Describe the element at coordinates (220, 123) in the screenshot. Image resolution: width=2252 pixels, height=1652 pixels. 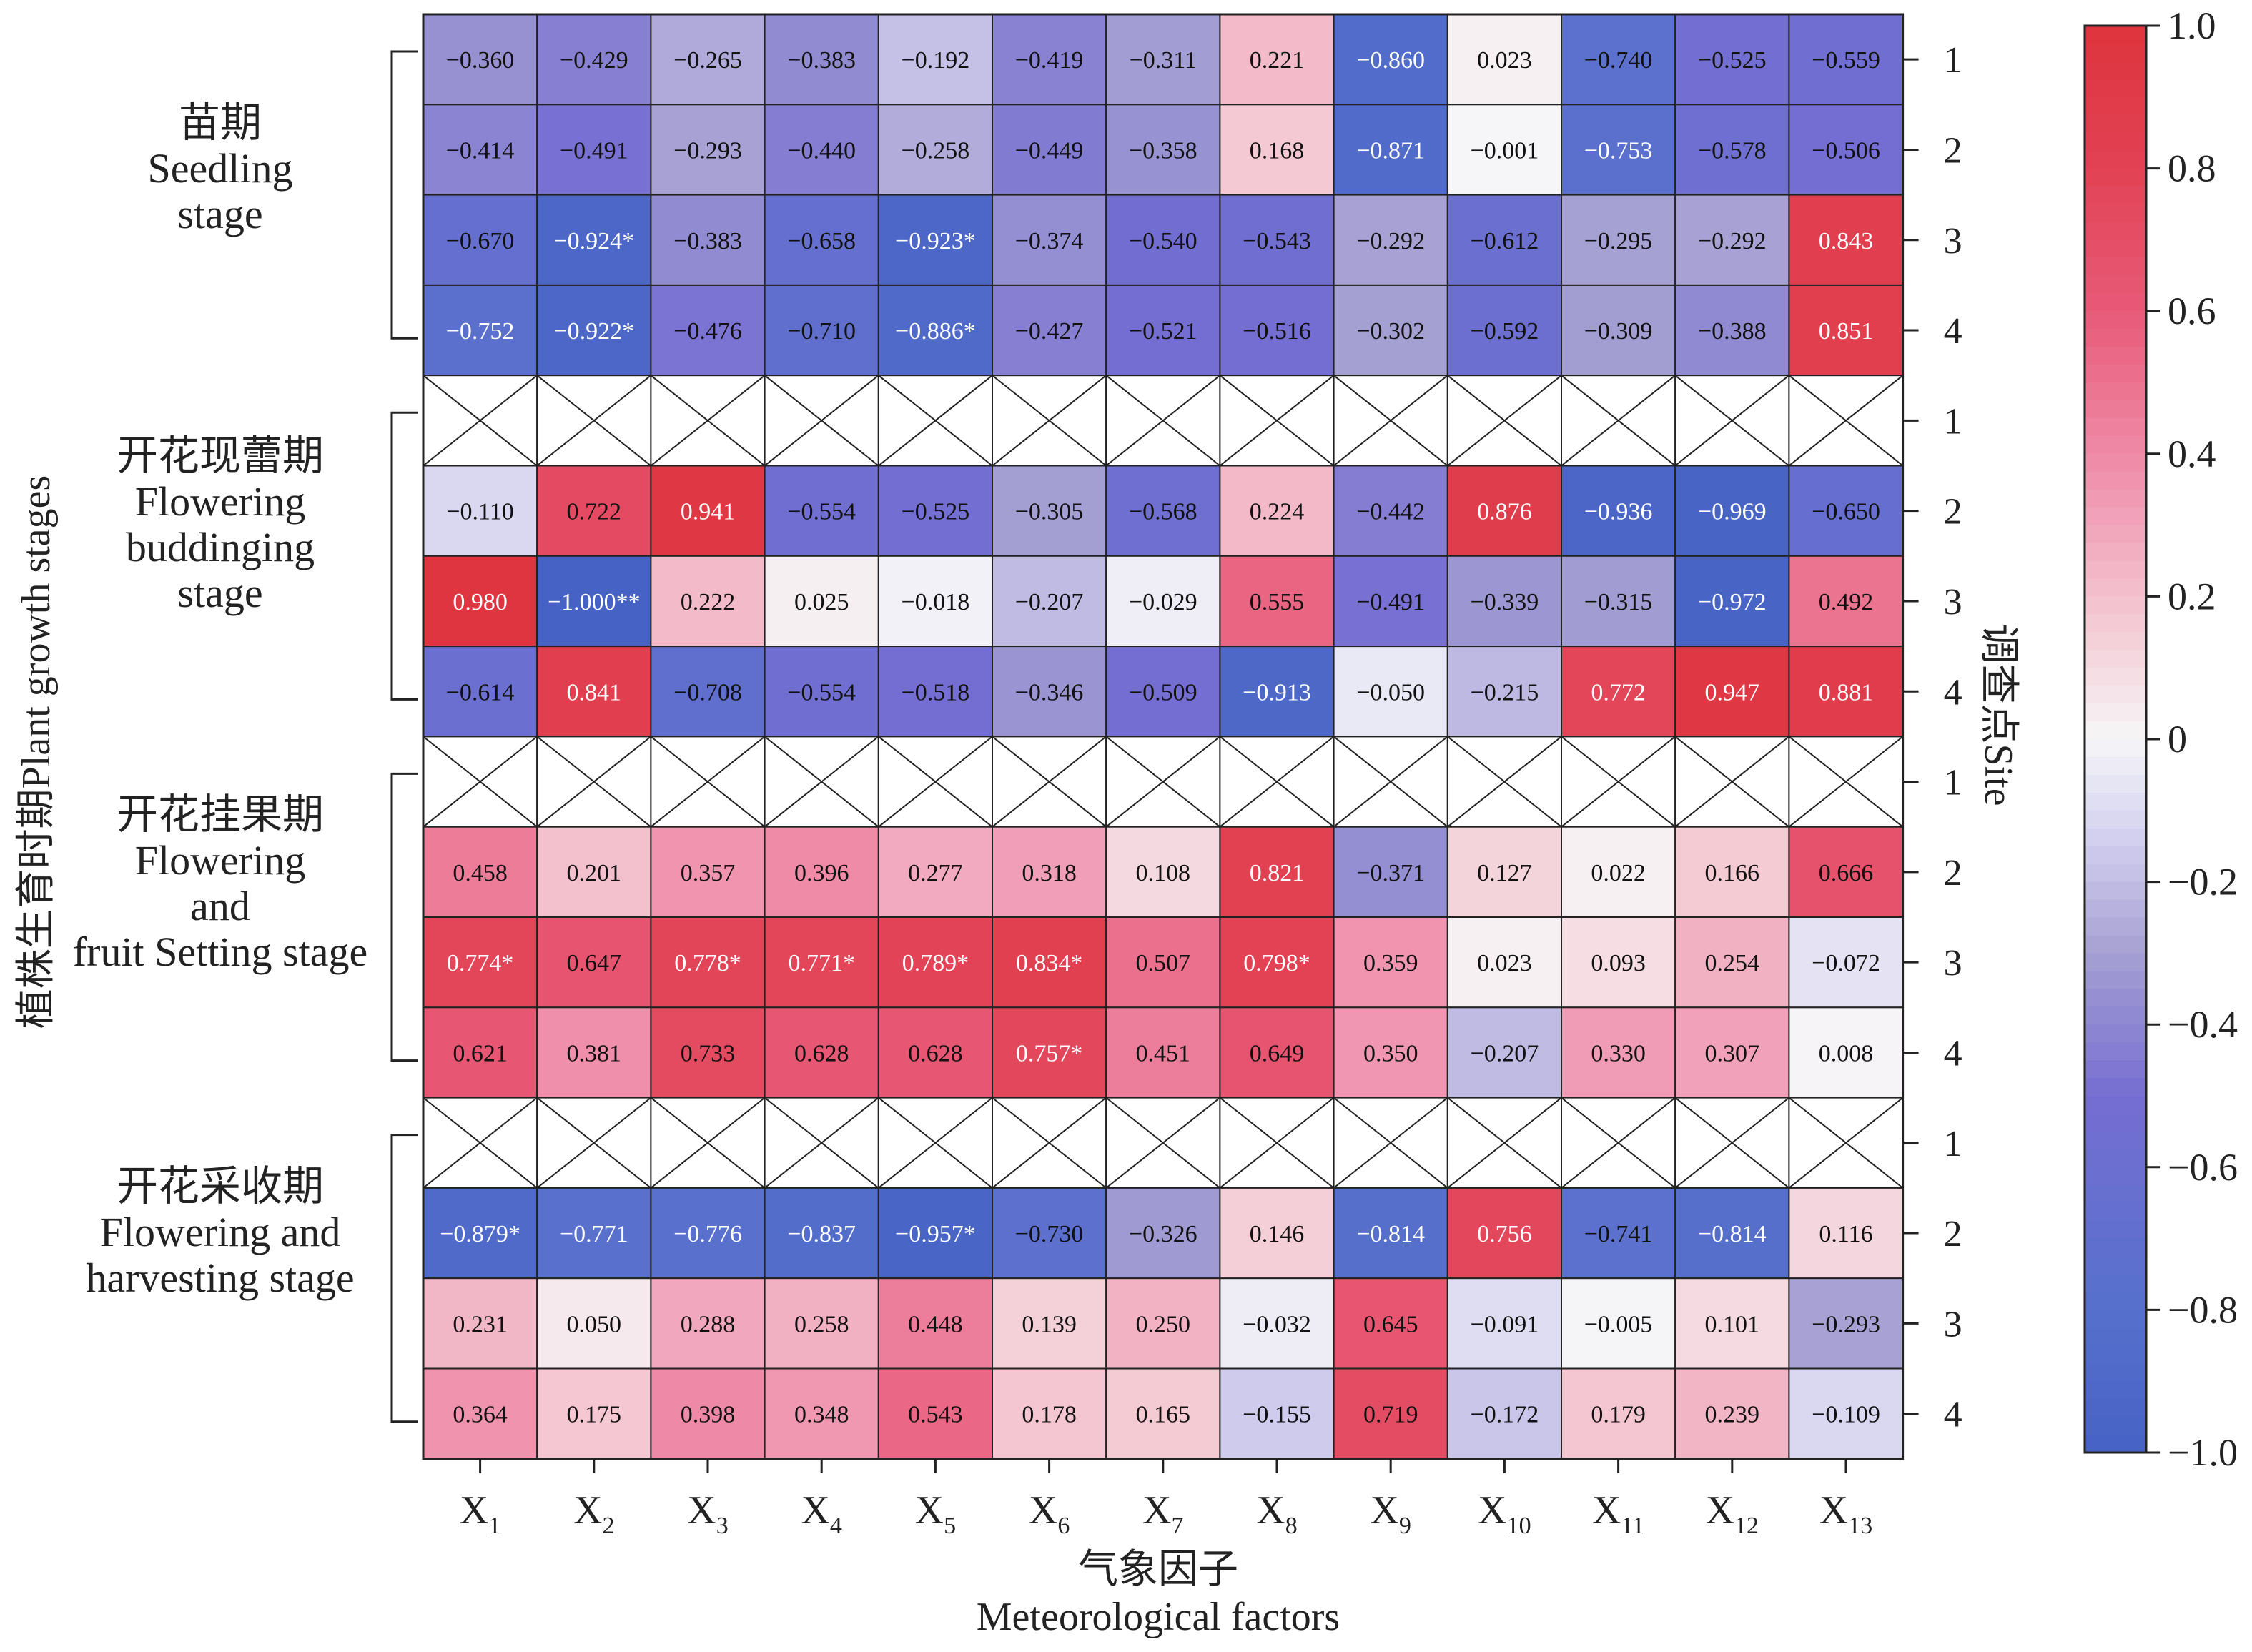
I see `stage-label-cn: 苗期` at that location.